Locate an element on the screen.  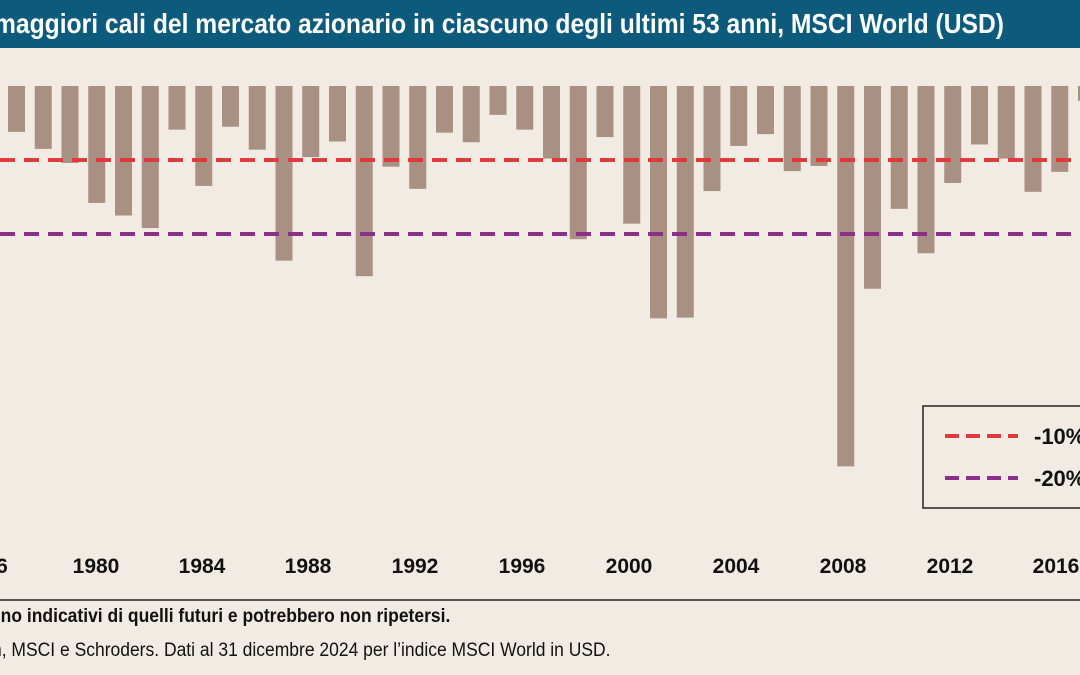
bar-2001 is located at coordinates (658, 202).